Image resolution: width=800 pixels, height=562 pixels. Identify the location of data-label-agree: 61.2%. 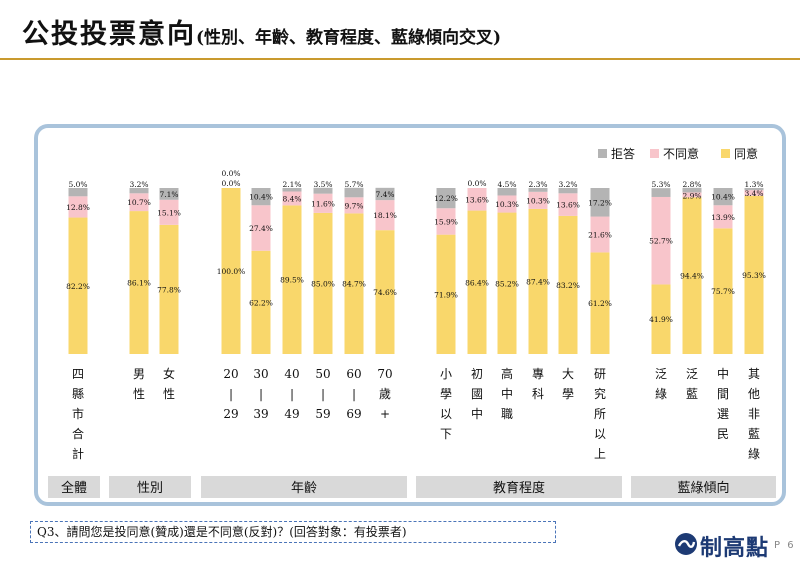
(600, 303).